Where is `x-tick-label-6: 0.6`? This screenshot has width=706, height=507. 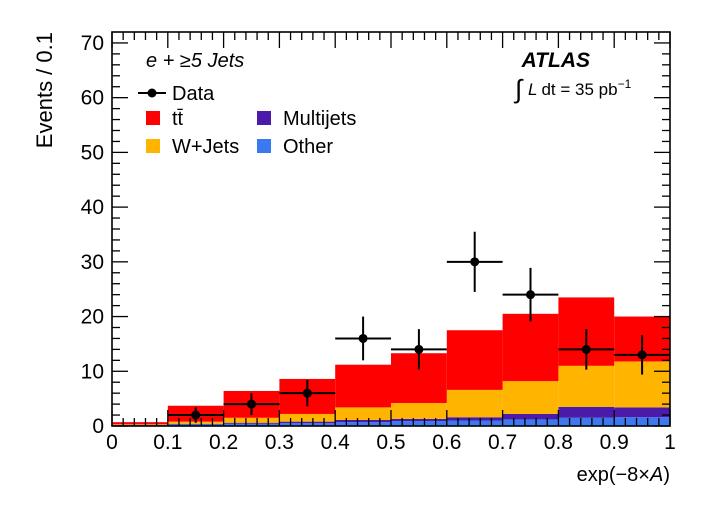 x-tick-label-6: 0.6 is located at coordinates (446, 442).